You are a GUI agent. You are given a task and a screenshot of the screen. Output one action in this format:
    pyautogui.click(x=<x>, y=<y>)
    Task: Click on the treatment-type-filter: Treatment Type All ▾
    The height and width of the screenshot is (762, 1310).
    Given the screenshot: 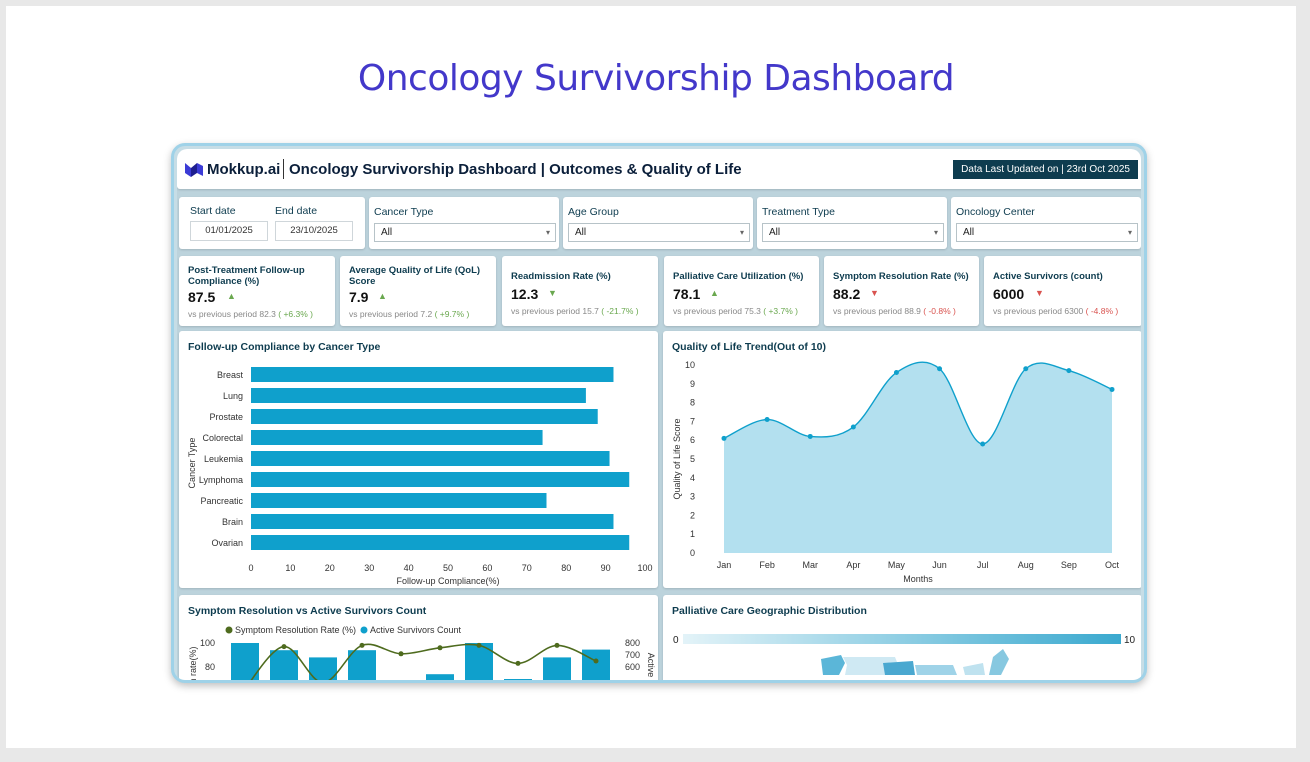 What is the action you would take?
    pyautogui.click(x=852, y=223)
    